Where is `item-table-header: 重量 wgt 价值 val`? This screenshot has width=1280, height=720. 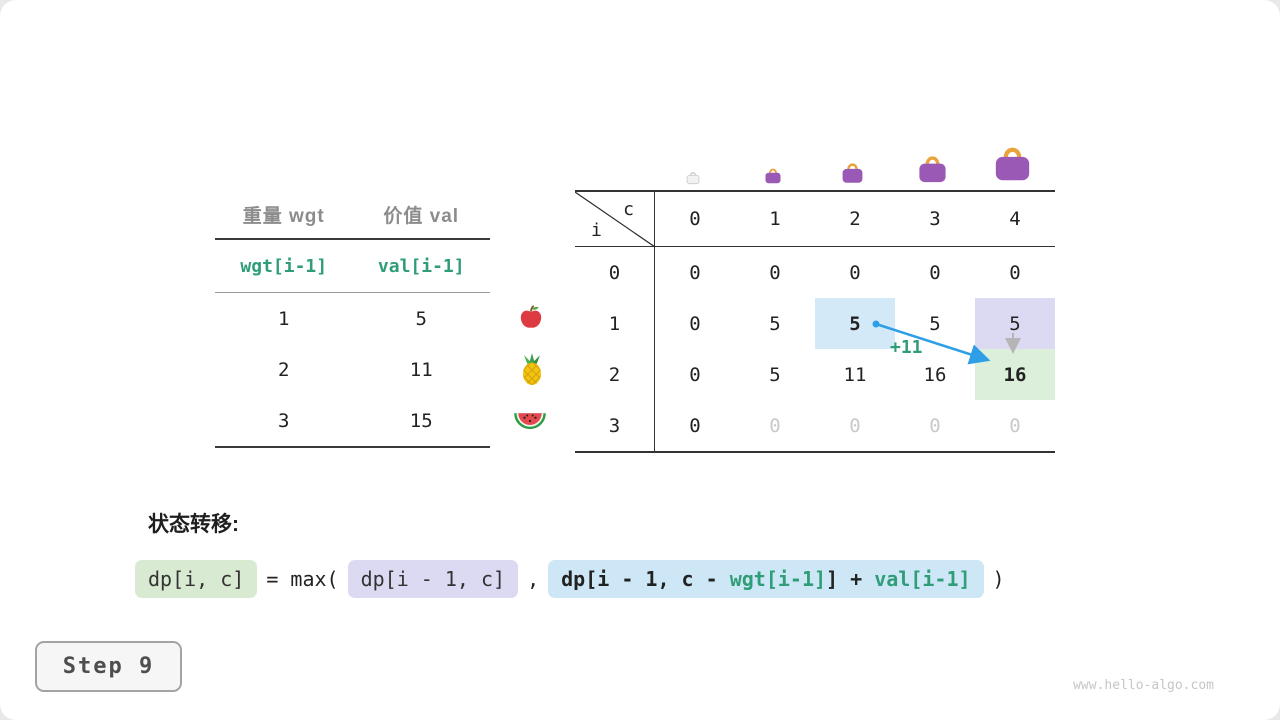 item-table-header: 重量 wgt 价值 val is located at coordinates (352, 215).